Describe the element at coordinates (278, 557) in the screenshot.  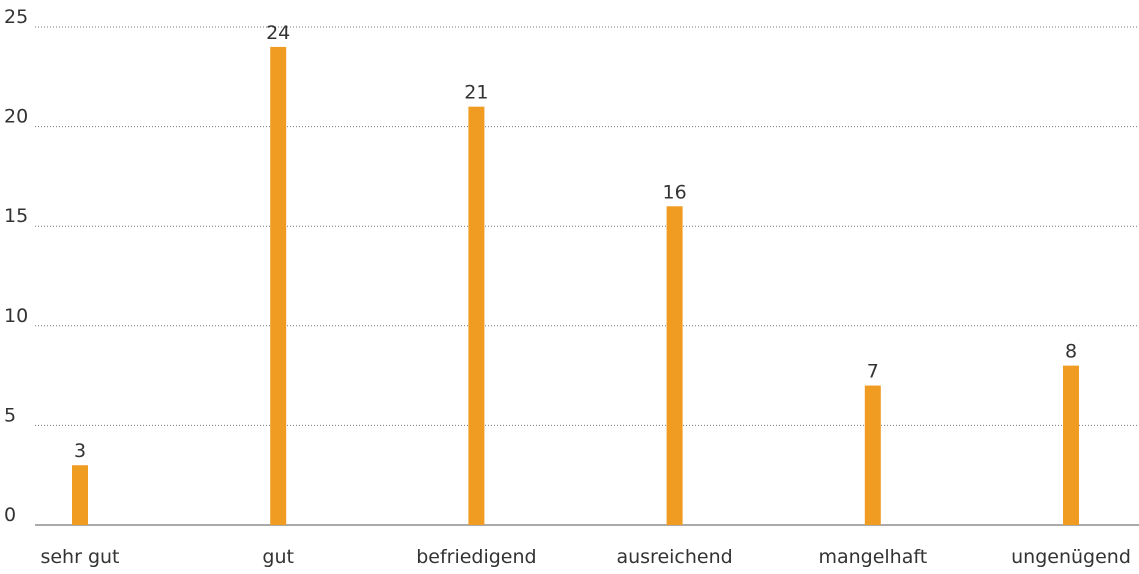
I see `x-tick-label: gut` at that location.